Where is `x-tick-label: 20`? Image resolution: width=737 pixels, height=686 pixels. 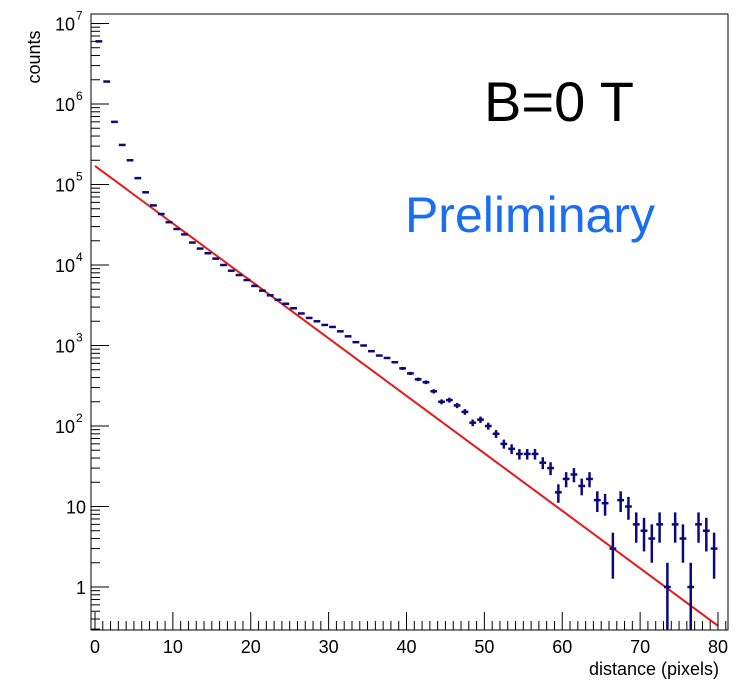 x-tick-label: 20 is located at coordinates (251, 647).